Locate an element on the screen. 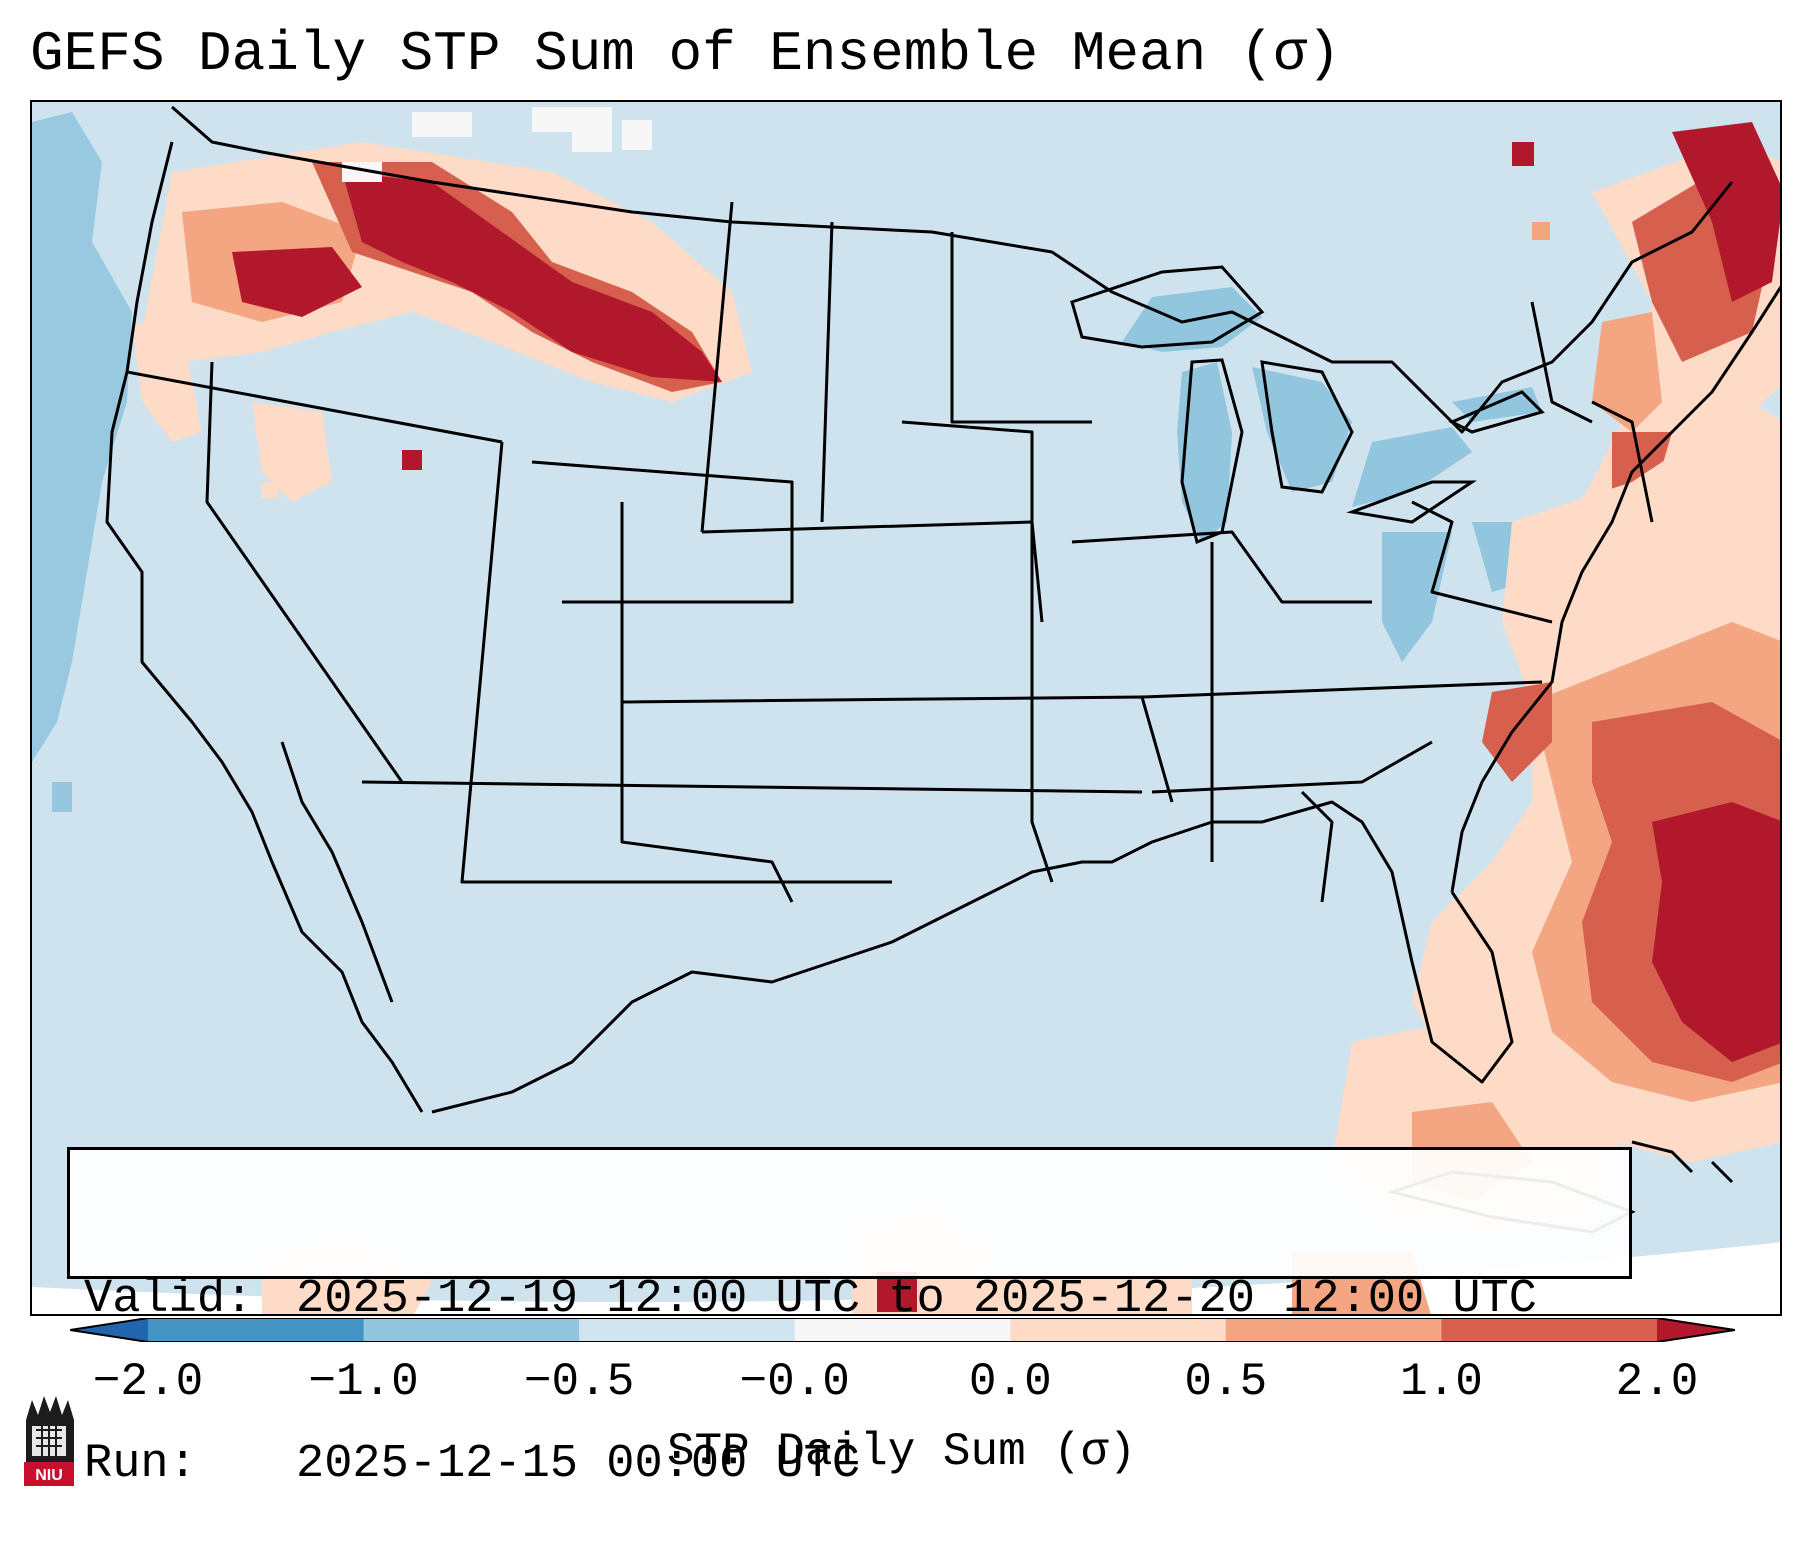 The height and width of the screenshot is (1547, 1803). colorbar is located at coordinates (902, 1330).